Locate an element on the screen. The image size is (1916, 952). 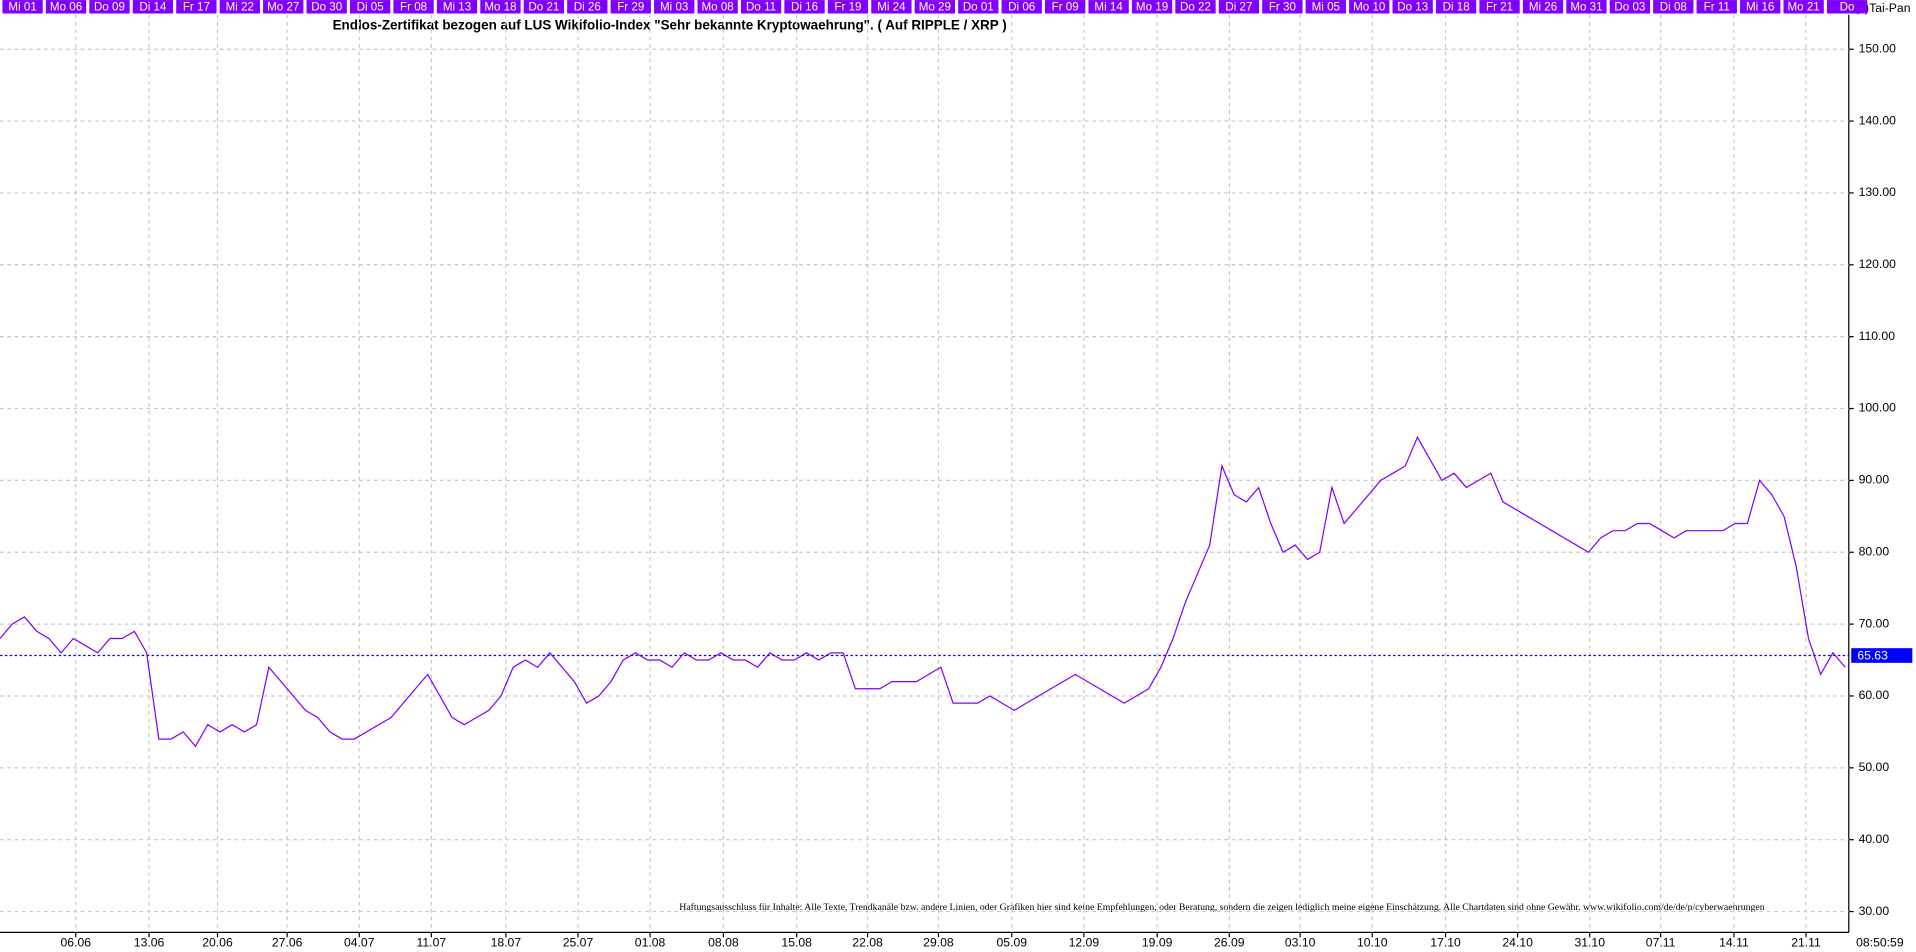
top-label: Do 09 is located at coordinates (109, 6).